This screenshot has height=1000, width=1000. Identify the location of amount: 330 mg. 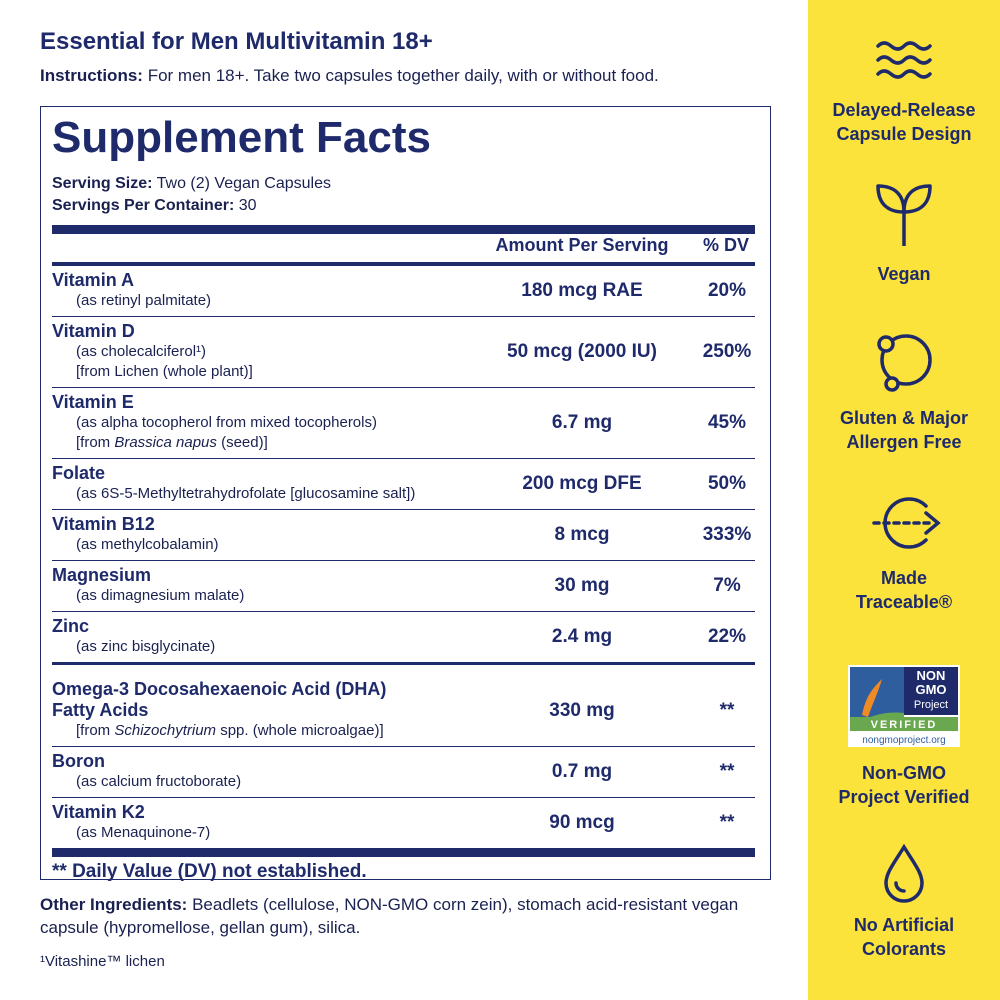
(582, 710).